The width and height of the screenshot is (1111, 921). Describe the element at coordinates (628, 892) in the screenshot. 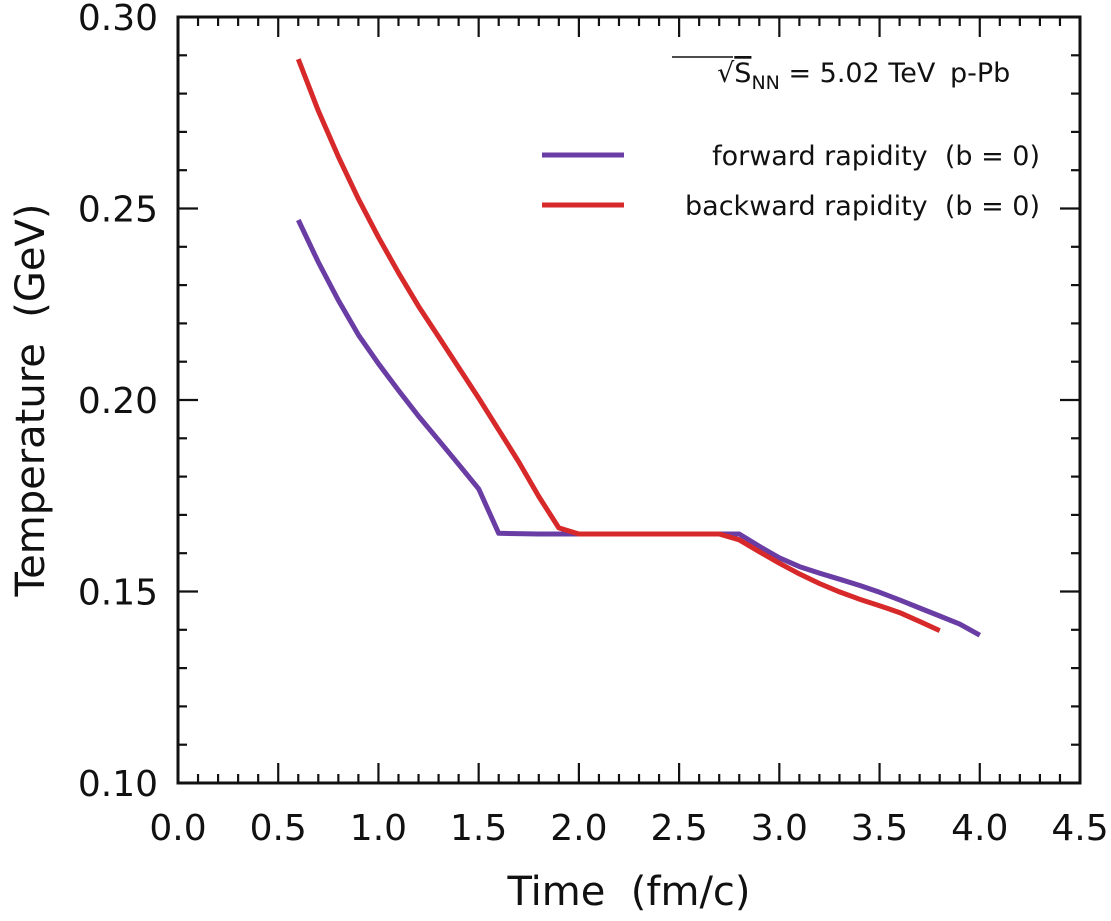

I see `x-axis-title: Time (fm/c)` at that location.